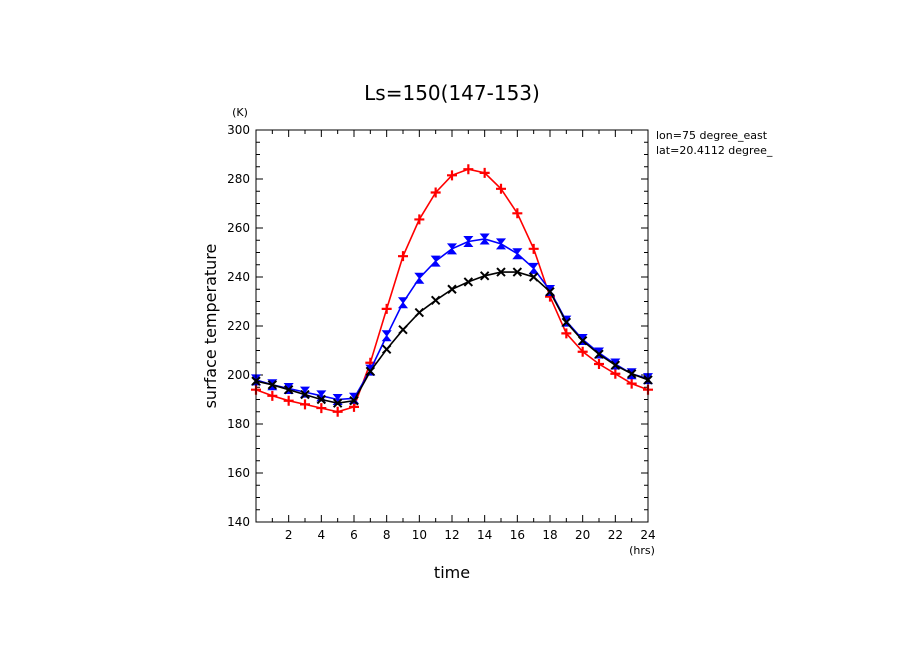 This screenshot has height=654, width=904. What do you see at coordinates (712, 135) in the screenshot?
I see `annotation-lon: lon=75 degree_east` at bounding box center [712, 135].